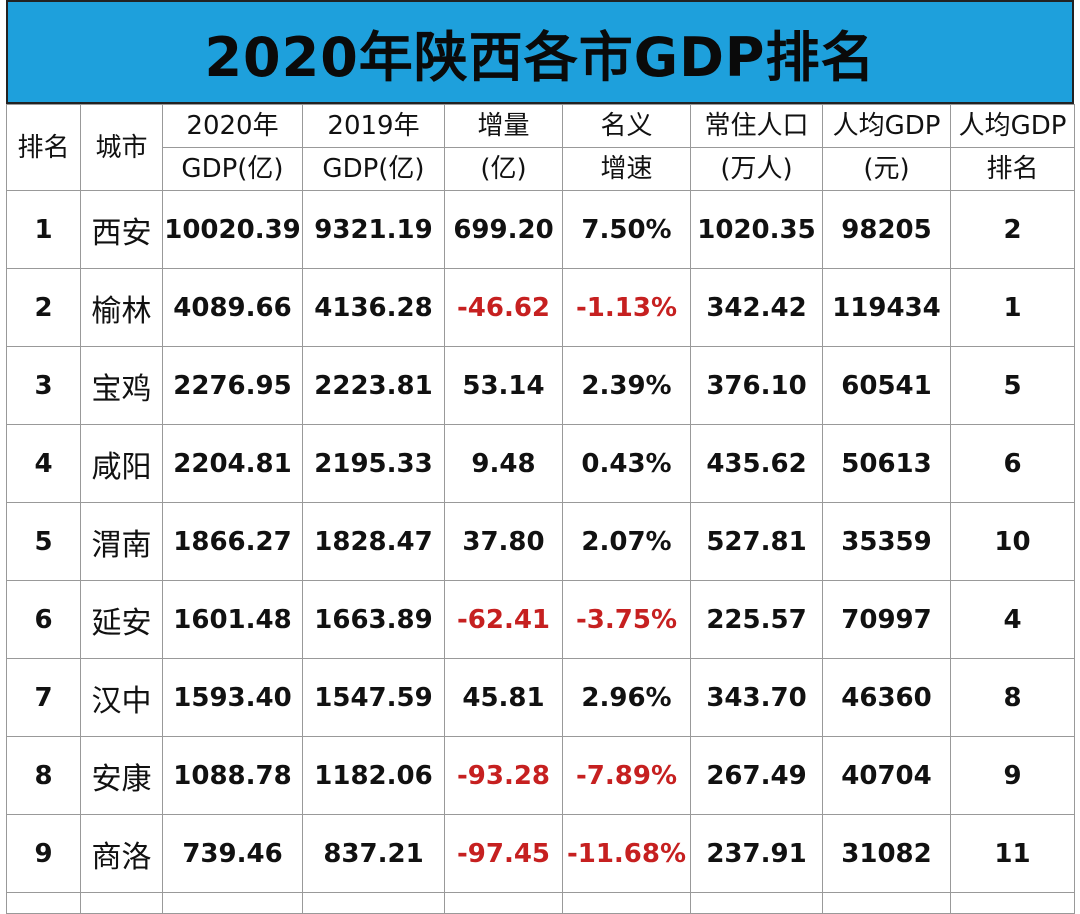  Describe the element at coordinates (121, 619) in the screenshot. I see `cell-city: 延安` at that location.